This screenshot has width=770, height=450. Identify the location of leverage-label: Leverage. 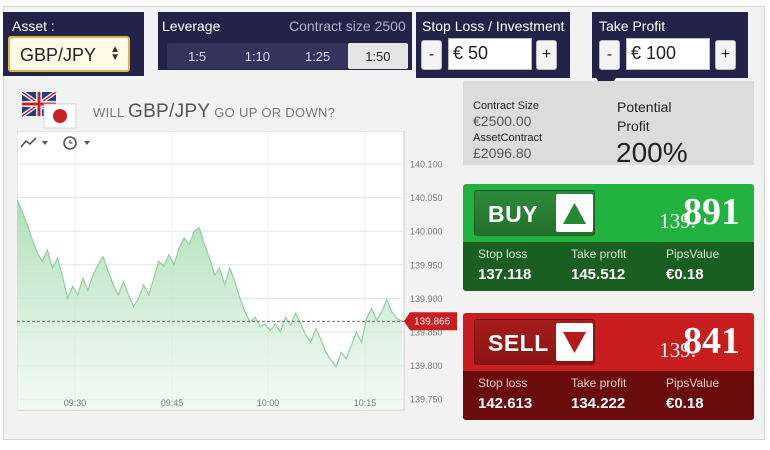
(191, 26).